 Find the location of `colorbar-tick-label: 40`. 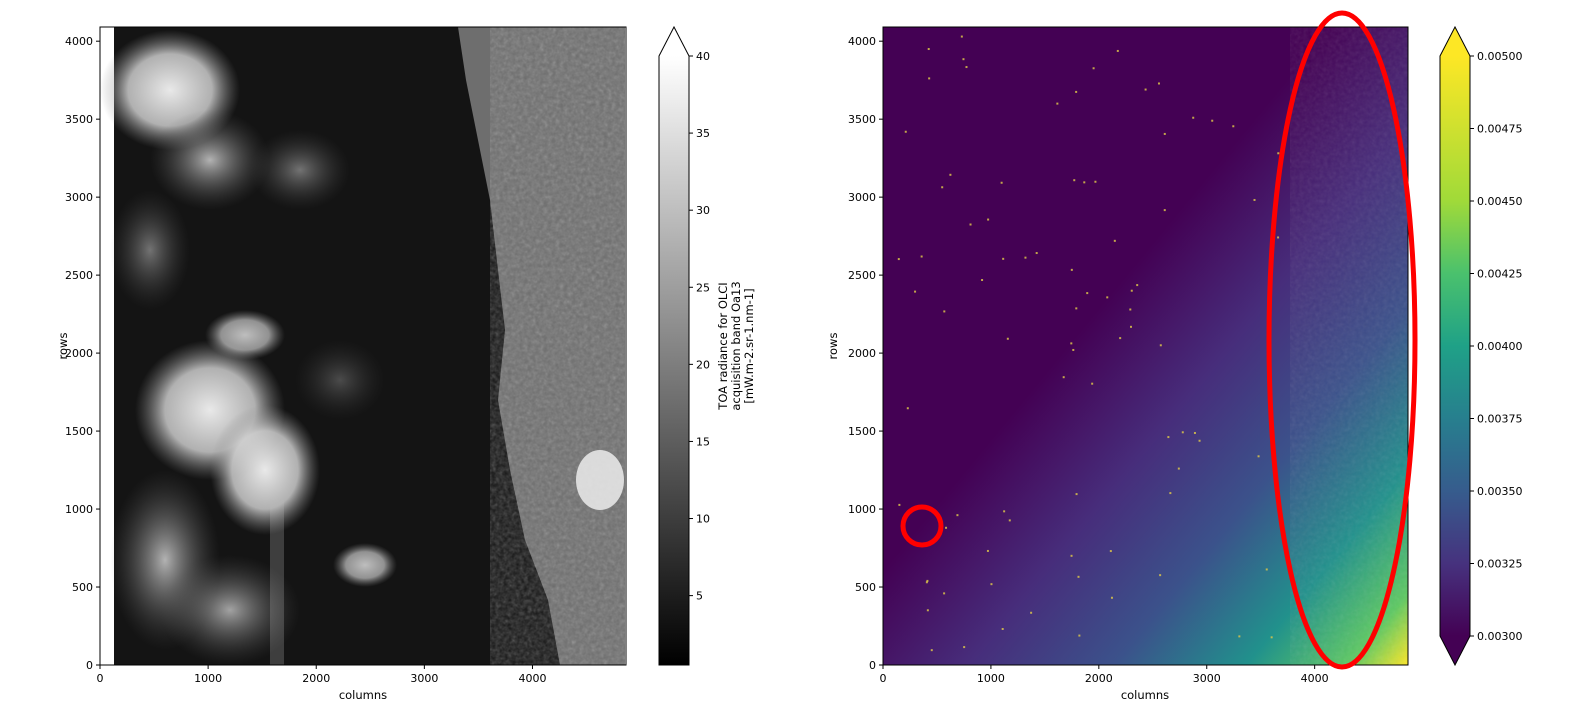

colorbar-tick-label: 40 is located at coordinates (703, 56).